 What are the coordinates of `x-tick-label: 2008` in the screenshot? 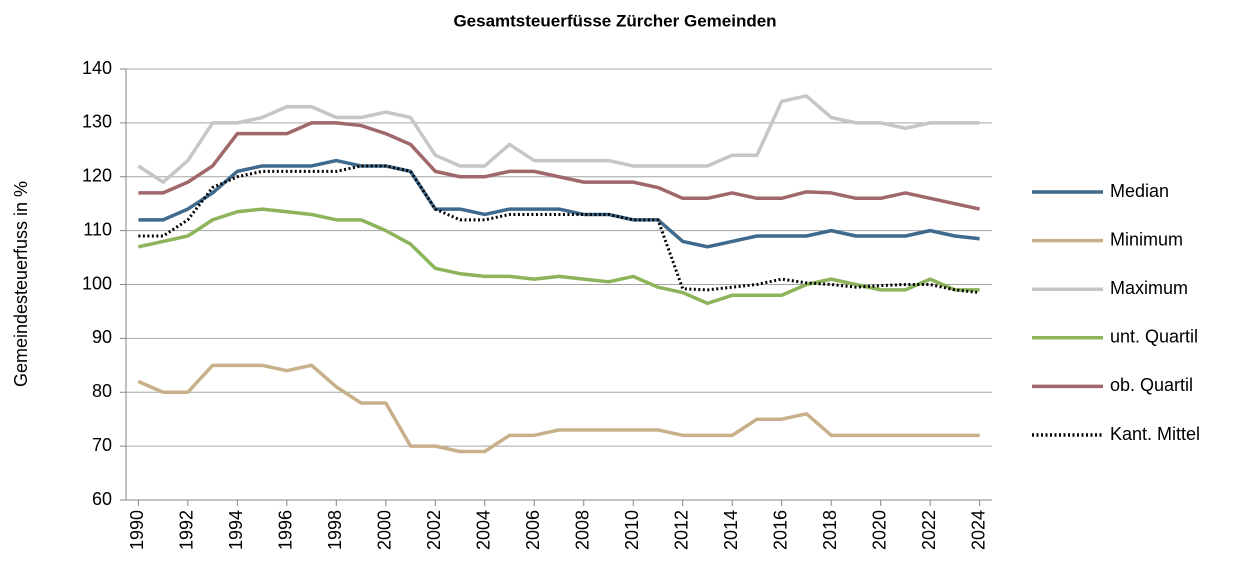 It's located at (582, 530).